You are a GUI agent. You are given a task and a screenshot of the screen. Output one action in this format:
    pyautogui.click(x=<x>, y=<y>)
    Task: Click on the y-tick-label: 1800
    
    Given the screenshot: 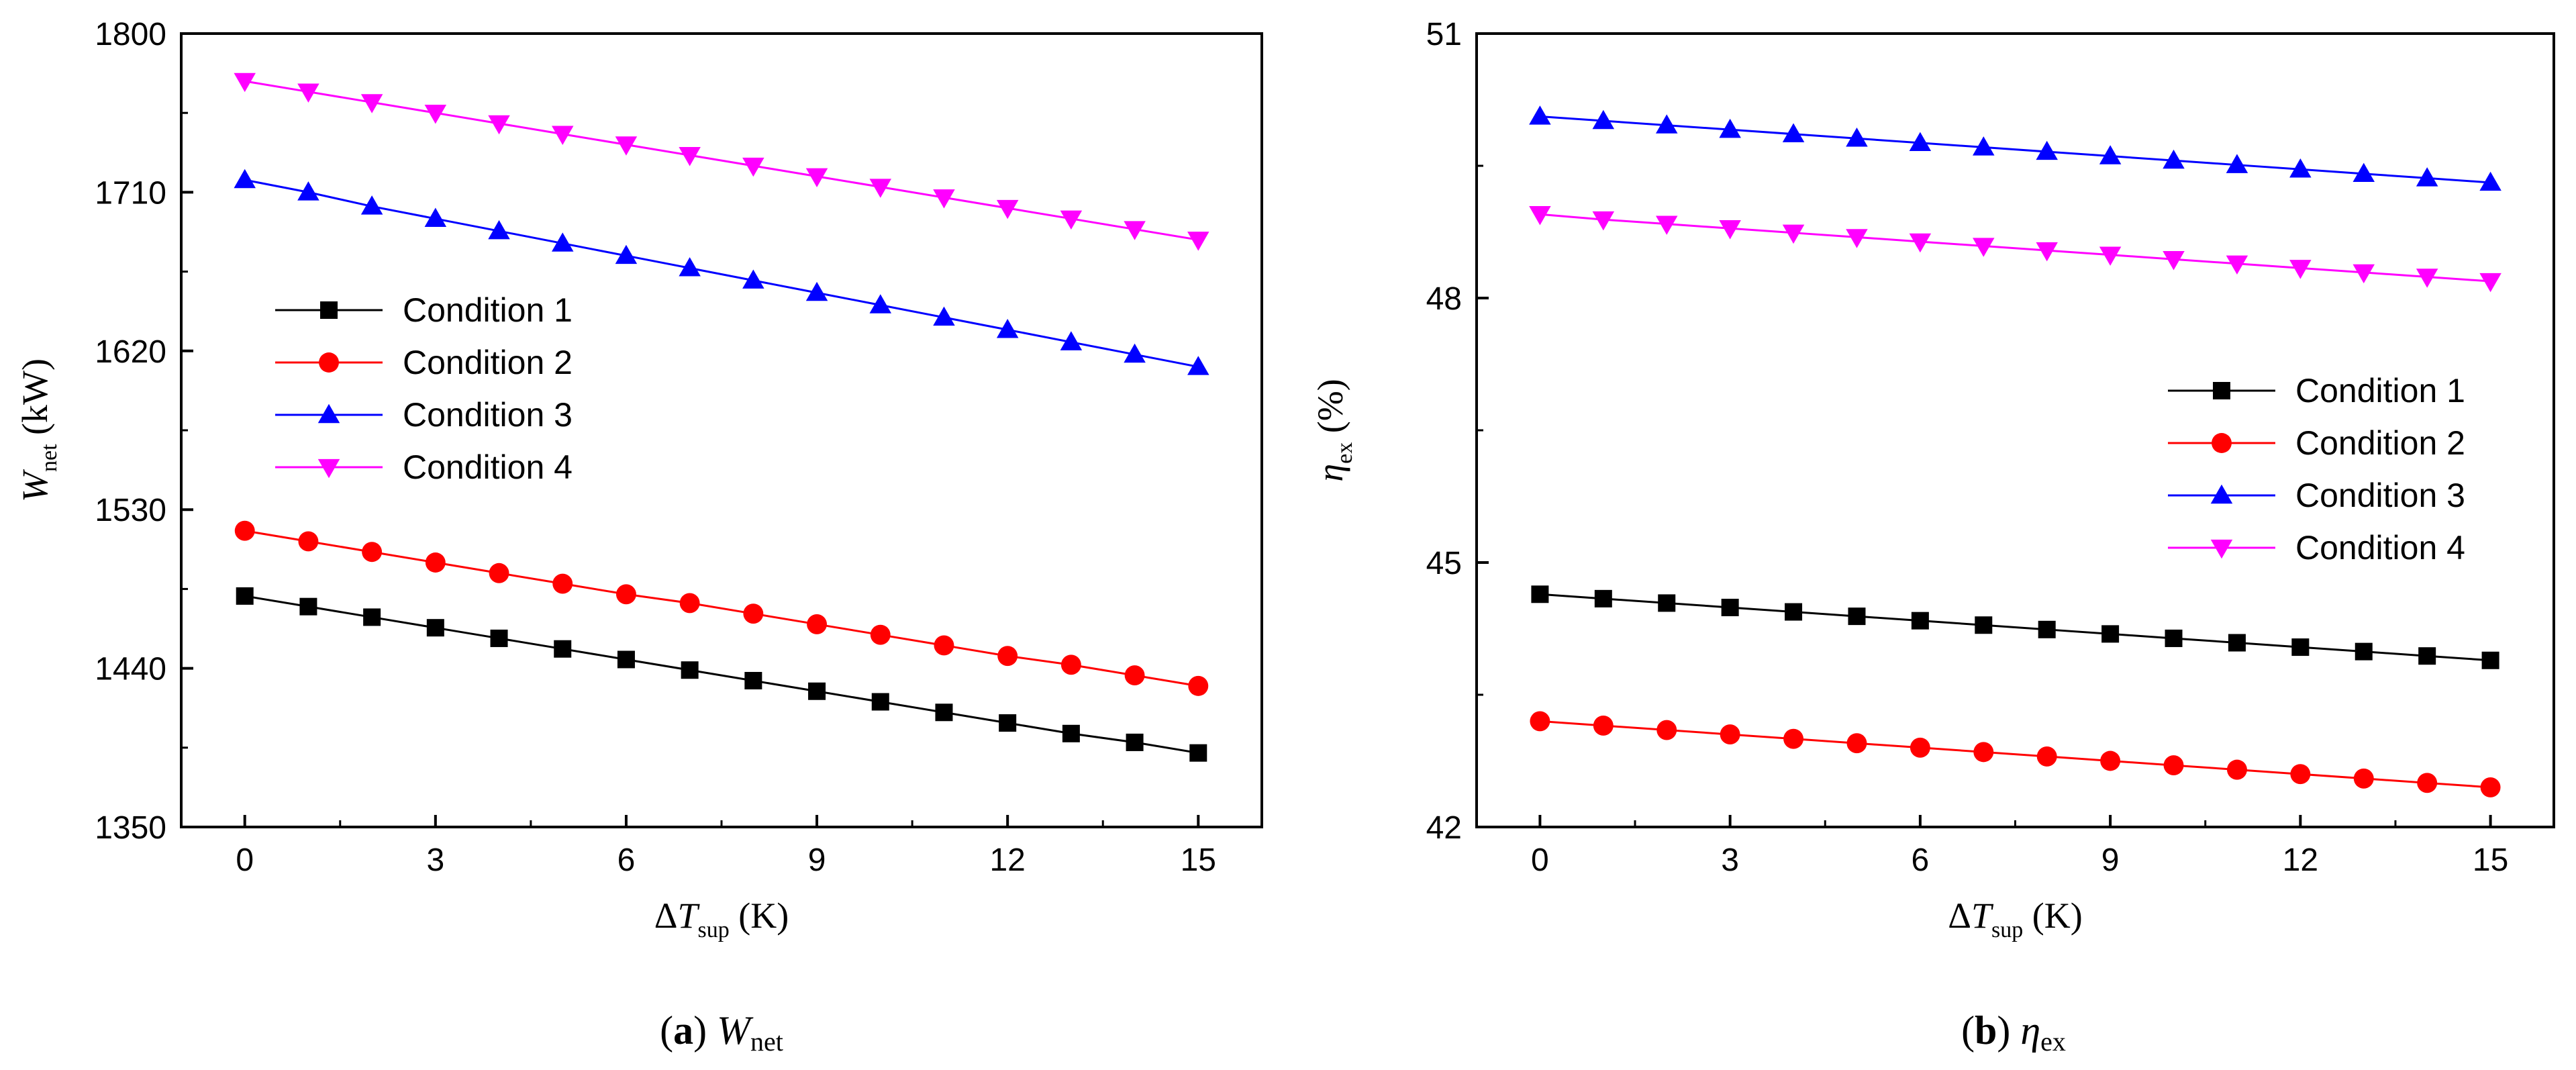 What is the action you would take?
    pyautogui.click(x=130, y=34)
    